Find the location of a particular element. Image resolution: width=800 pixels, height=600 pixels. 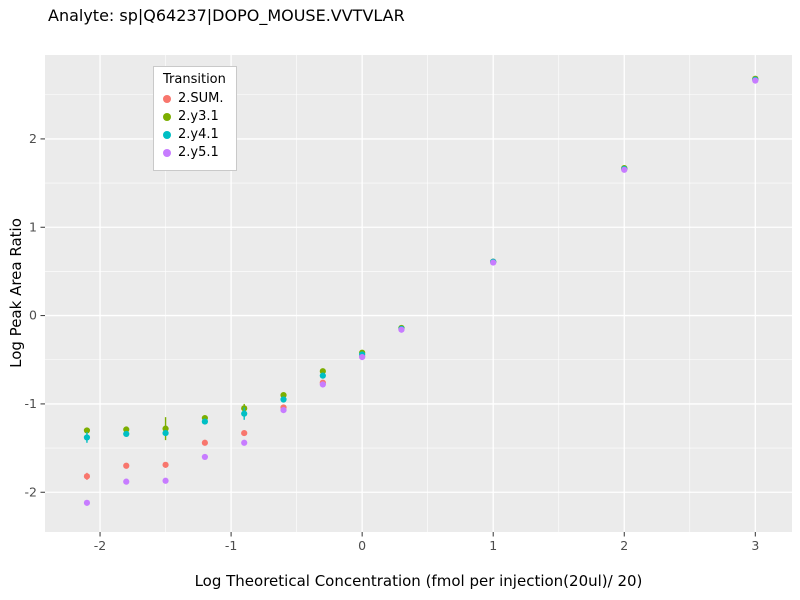

legend: Transition 2.SUM. 2.y3.1 2.y4.1 2.y5.1 is located at coordinates (195, 118).